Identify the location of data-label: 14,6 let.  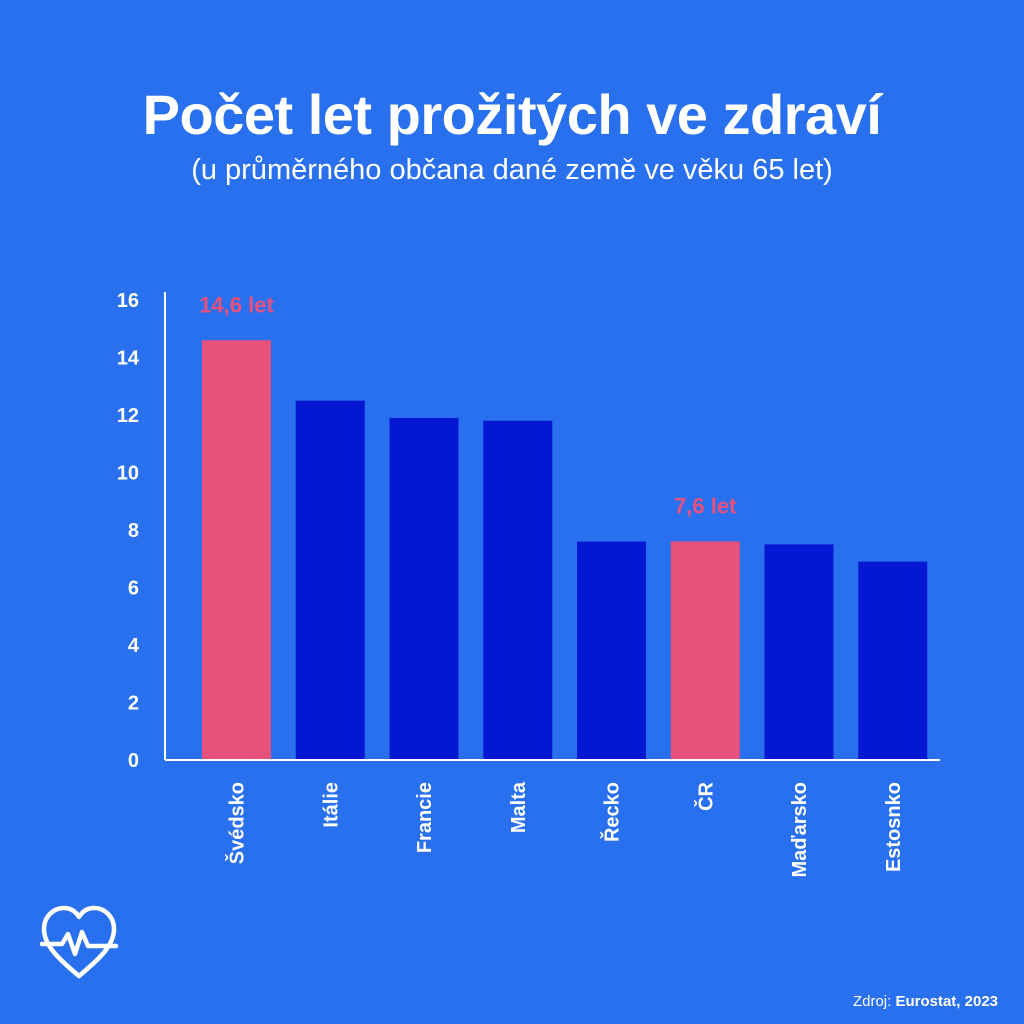
(236, 304).